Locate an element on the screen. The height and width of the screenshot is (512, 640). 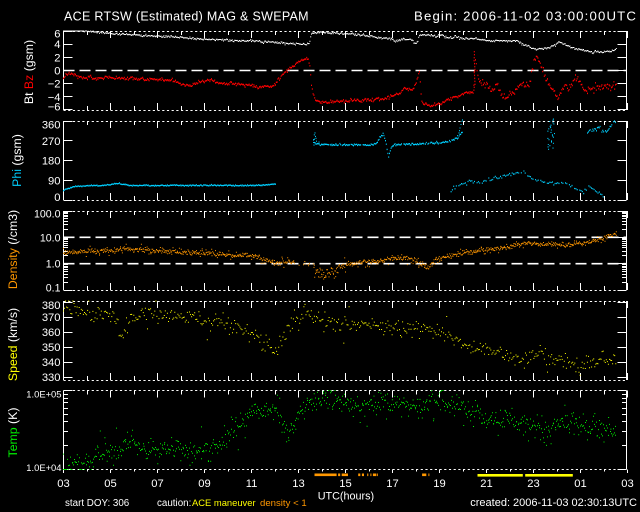
svg-text: −6 is located at coordinates (54, 108).